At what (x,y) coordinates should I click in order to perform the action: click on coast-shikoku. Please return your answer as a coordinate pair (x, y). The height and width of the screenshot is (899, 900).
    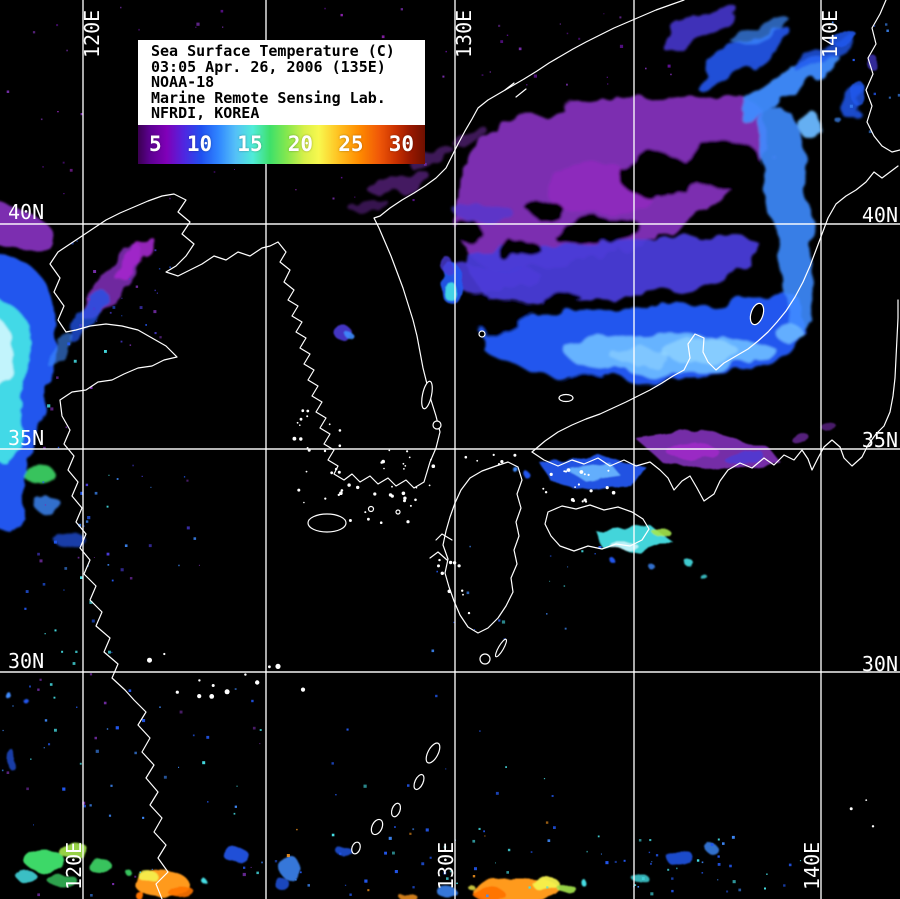
    Looking at the image, I should click on (597, 528).